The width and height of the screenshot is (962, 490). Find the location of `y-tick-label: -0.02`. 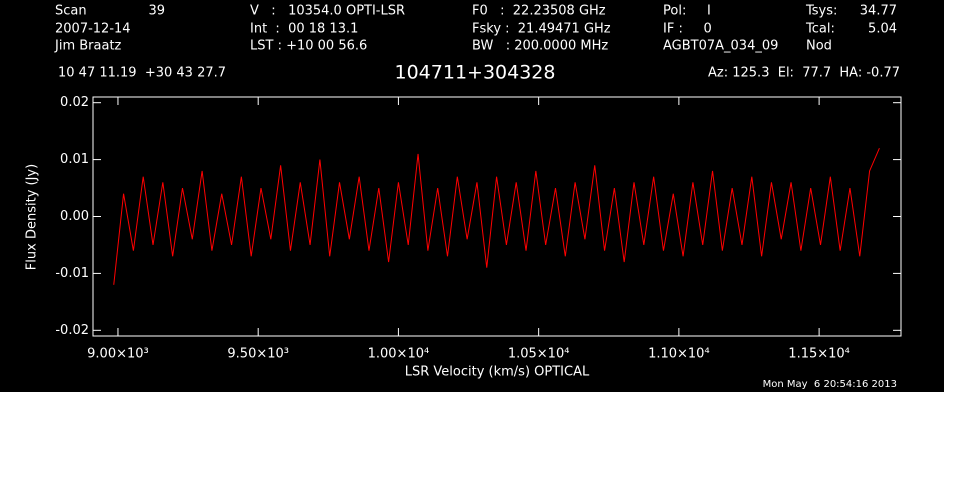

y-tick-label: -0.02 is located at coordinates (72, 330).